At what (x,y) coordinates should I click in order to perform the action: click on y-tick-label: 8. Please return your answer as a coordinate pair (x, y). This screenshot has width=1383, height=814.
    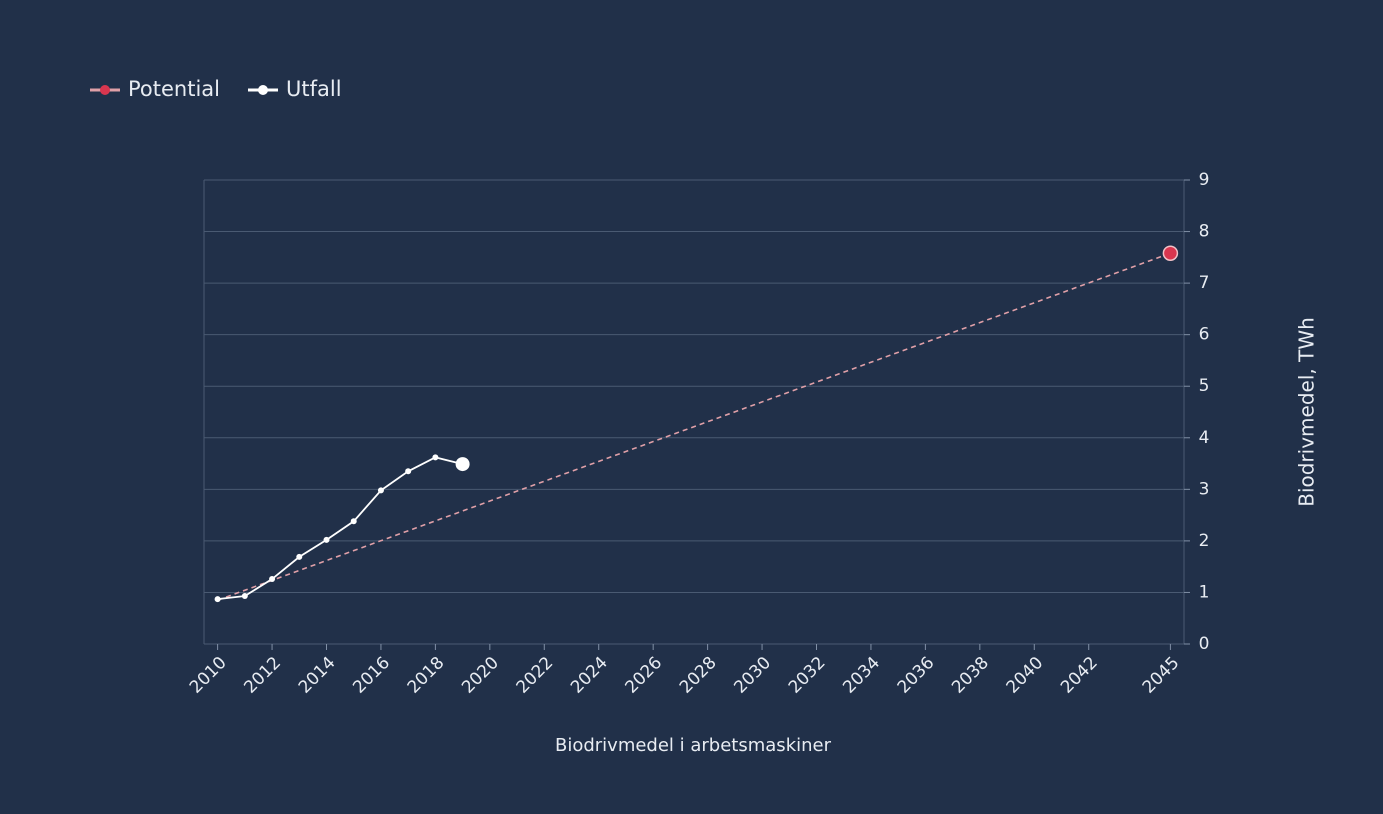
    Looking at the image, I should click on (1204, 232).